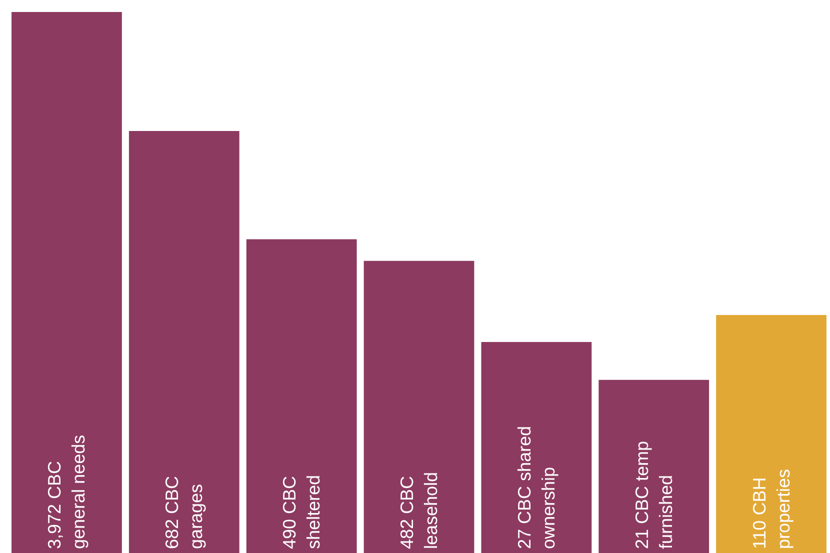 The height and width of the screenshot is (553, 830). I want to click on x-tick-label: 3,972 CBC general needs, so click(66, 491).